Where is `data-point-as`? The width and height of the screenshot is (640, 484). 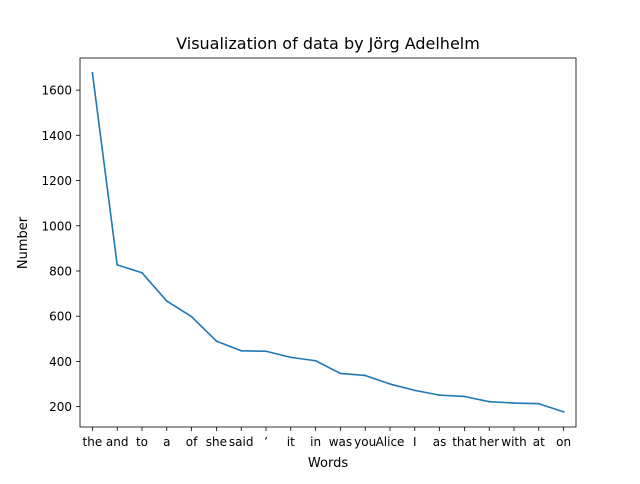 data-point-as is located at coordinates (439, 395).